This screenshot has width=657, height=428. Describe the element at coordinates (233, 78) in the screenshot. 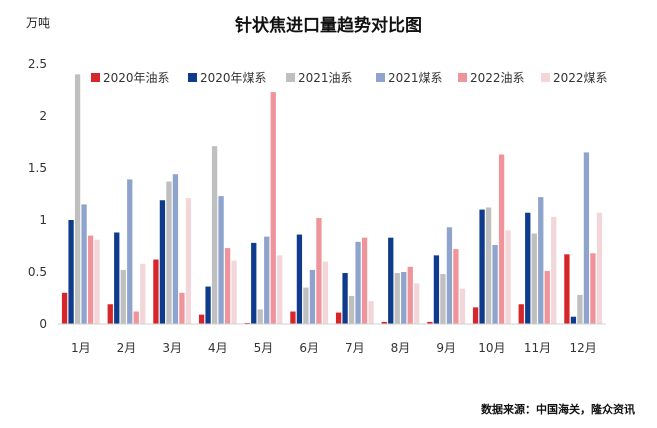

I see `legend-label: 2020年煤系` at that location.